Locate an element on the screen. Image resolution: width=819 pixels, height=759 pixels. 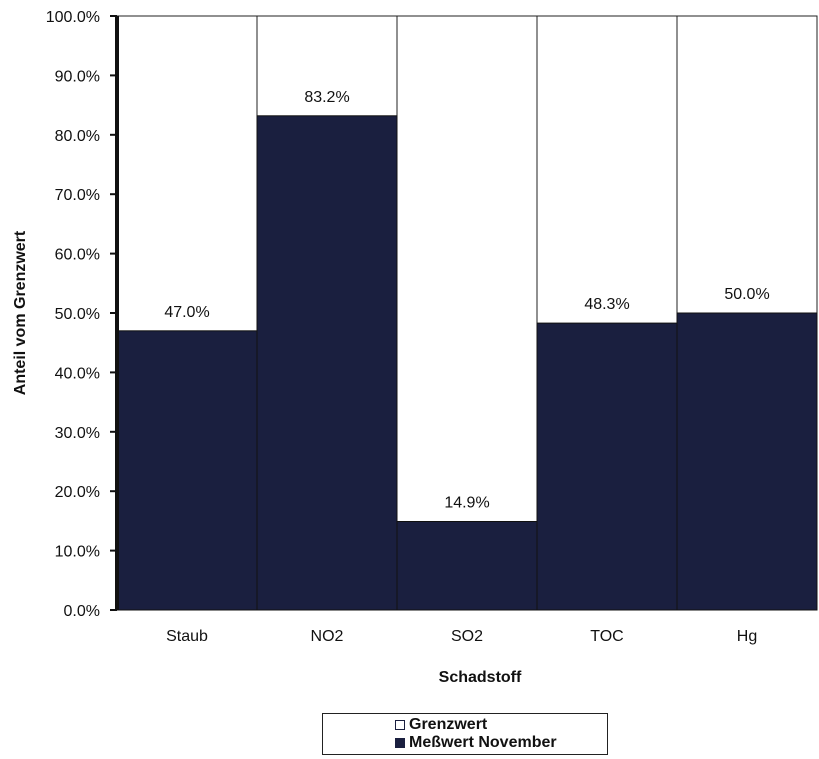
y-tick-label: 40.0% is located at coordinates (77, 373).